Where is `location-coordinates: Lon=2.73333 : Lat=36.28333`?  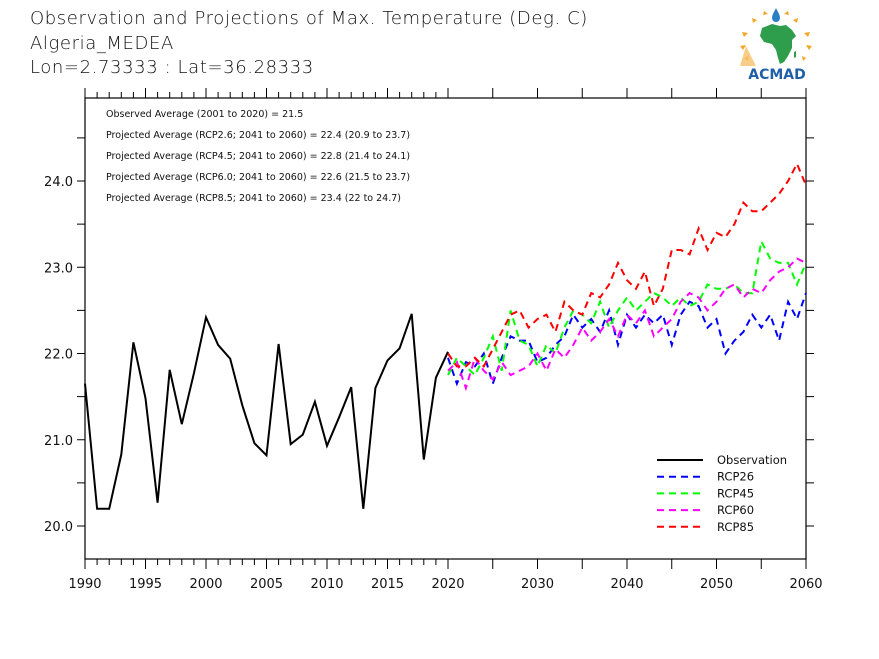
location-coordinates: Lon=2.73333 : Lat=36.28333 is located at coordinates (172, 67).